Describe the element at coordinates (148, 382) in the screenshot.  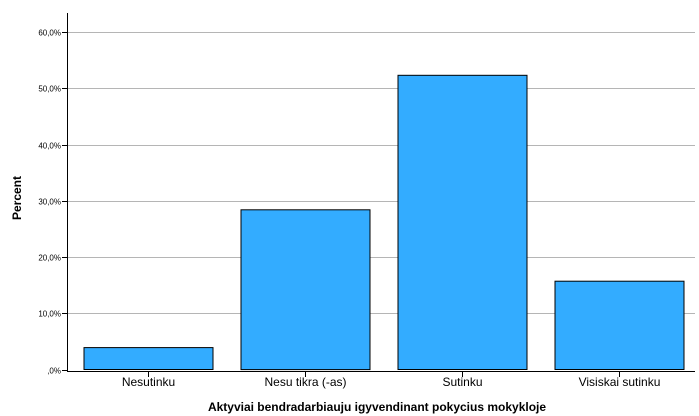
I see `x-tick-label: Nesutinku` at that location.